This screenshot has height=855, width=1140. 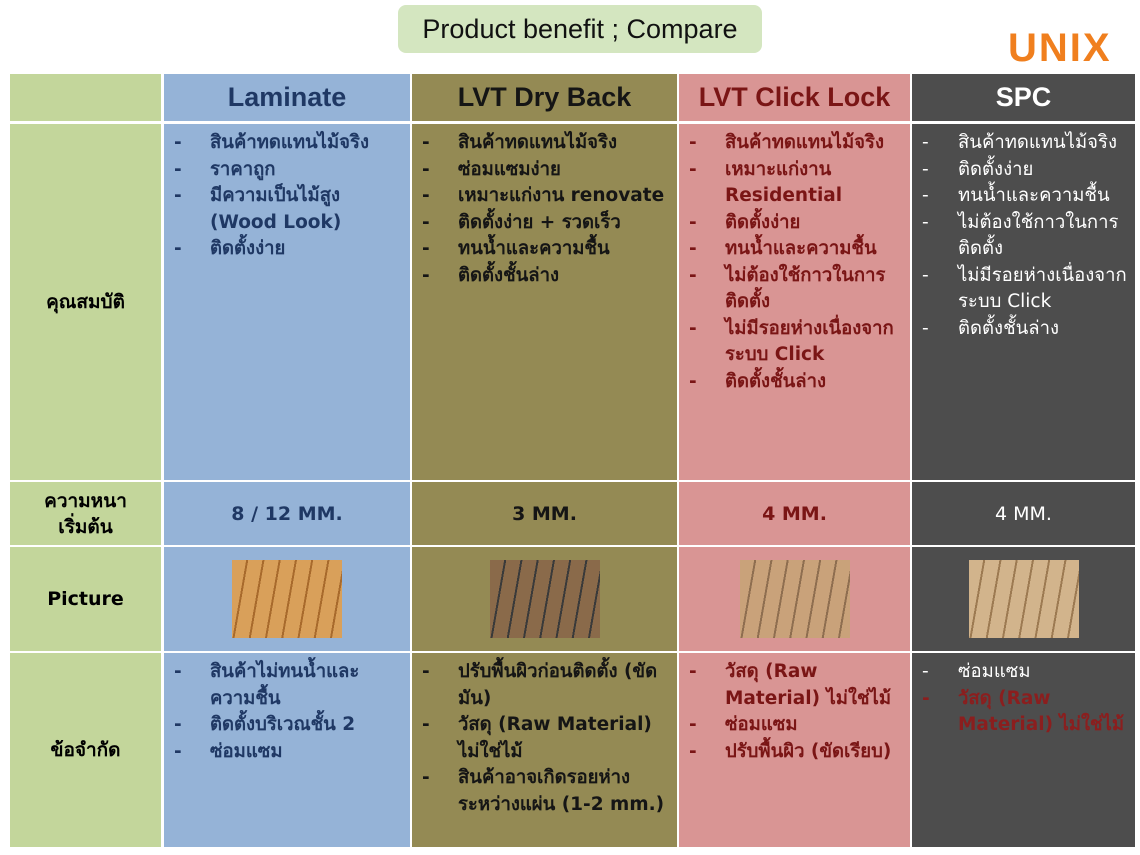 I want to click on bullet-item: ปรับพื้นผิวก่อนติดตั้ง (ขัดมัน), so click(x=545, y=685).